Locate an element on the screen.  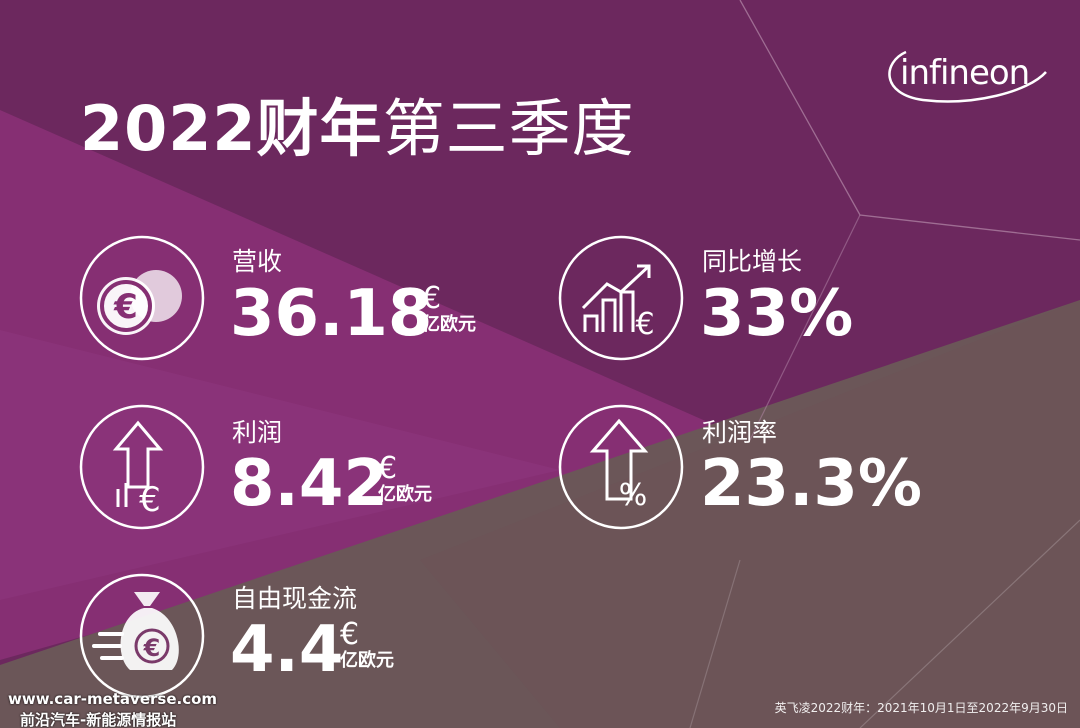
infineon-logo: infineon is located at coordinates (963, 77).